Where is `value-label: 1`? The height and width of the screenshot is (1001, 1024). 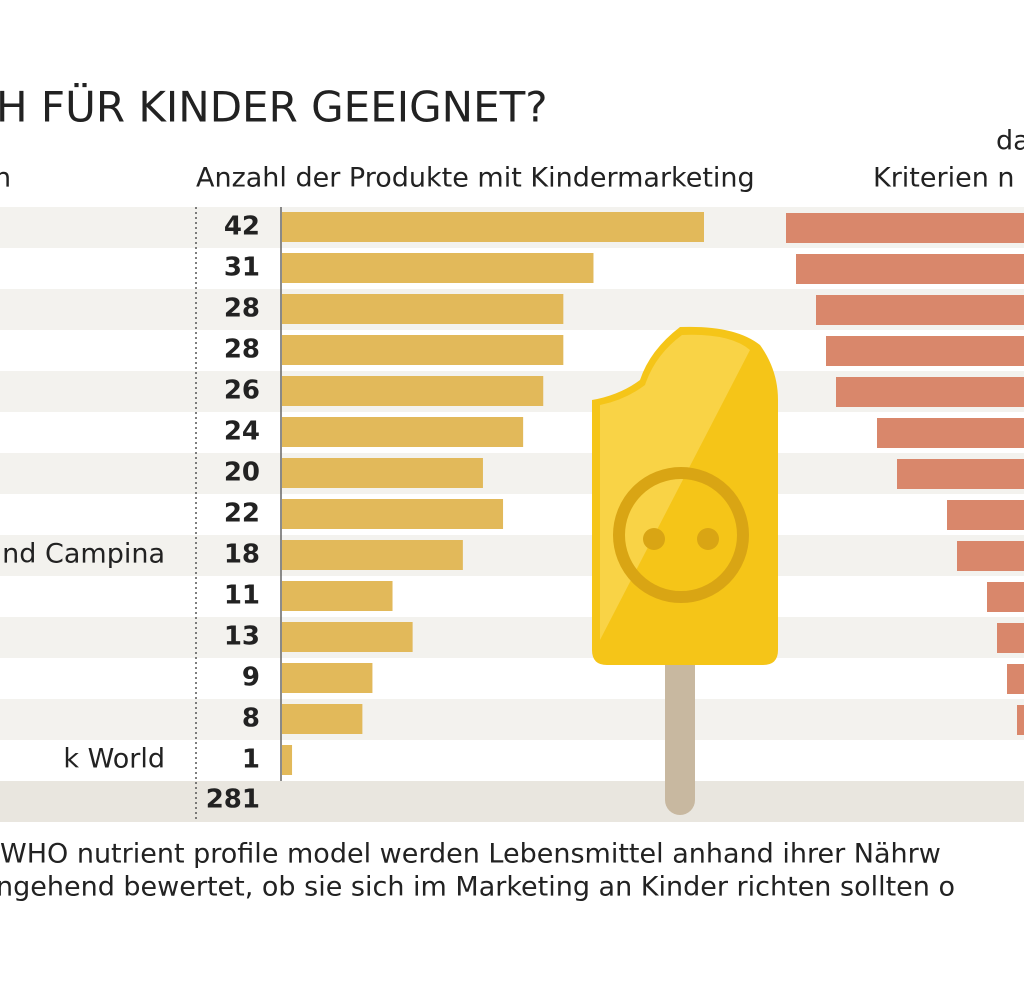 value-label: 1 is located at coordinates (251, 760).